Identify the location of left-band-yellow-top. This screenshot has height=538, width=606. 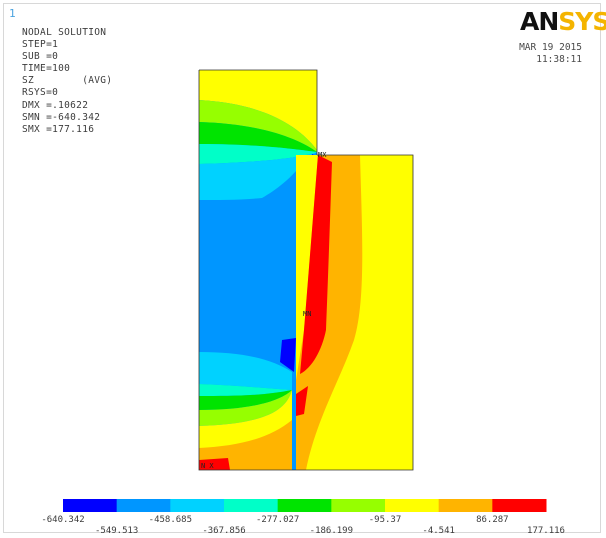
(258, 110).